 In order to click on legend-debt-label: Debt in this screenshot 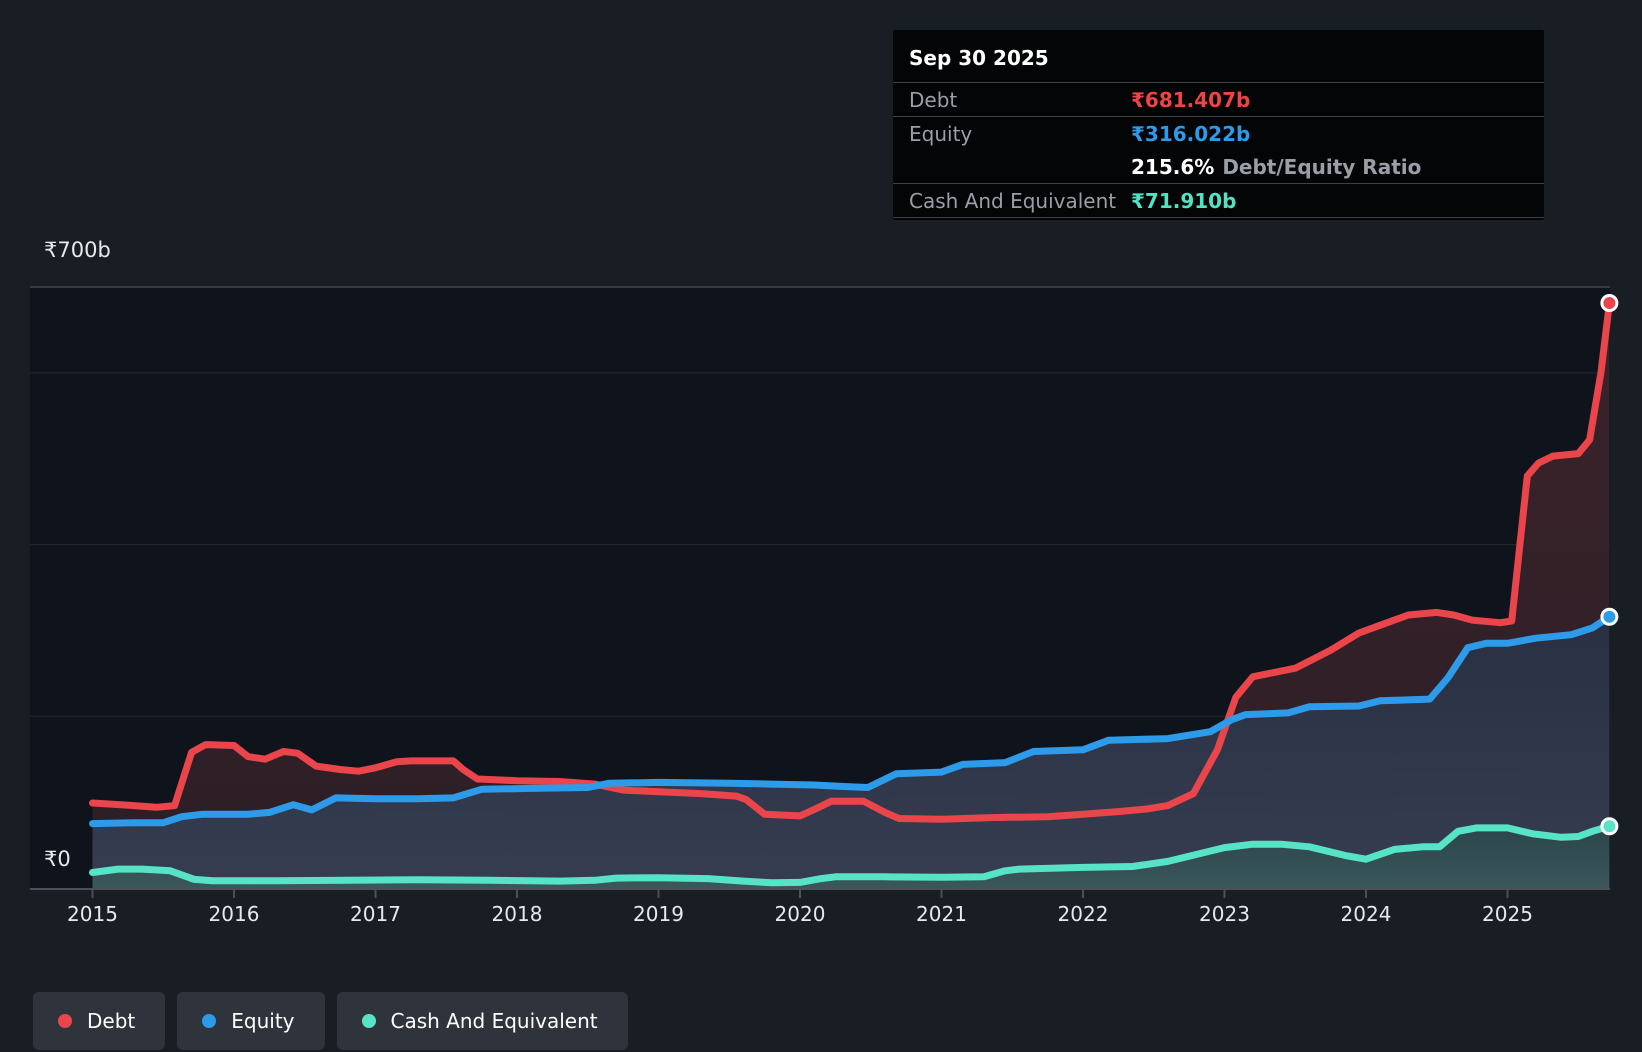, I will do `click(111, 1021)`.